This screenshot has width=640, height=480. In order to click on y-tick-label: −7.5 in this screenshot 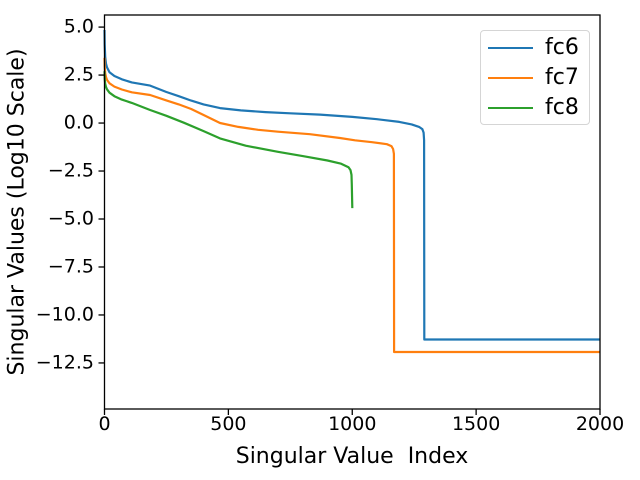, I will do `click(70, 266)`.